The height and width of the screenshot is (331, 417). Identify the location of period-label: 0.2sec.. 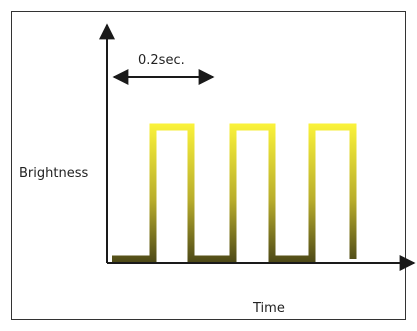
(161, 60).